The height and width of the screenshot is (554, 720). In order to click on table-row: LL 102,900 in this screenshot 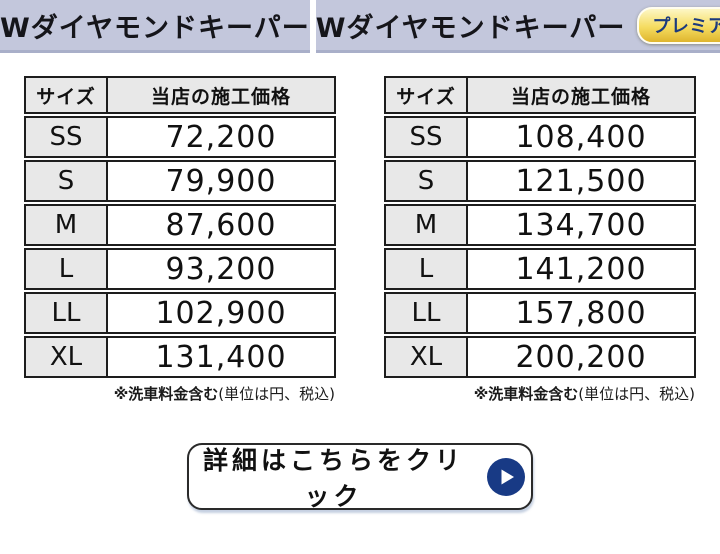, I will do `click(180, 313)`.